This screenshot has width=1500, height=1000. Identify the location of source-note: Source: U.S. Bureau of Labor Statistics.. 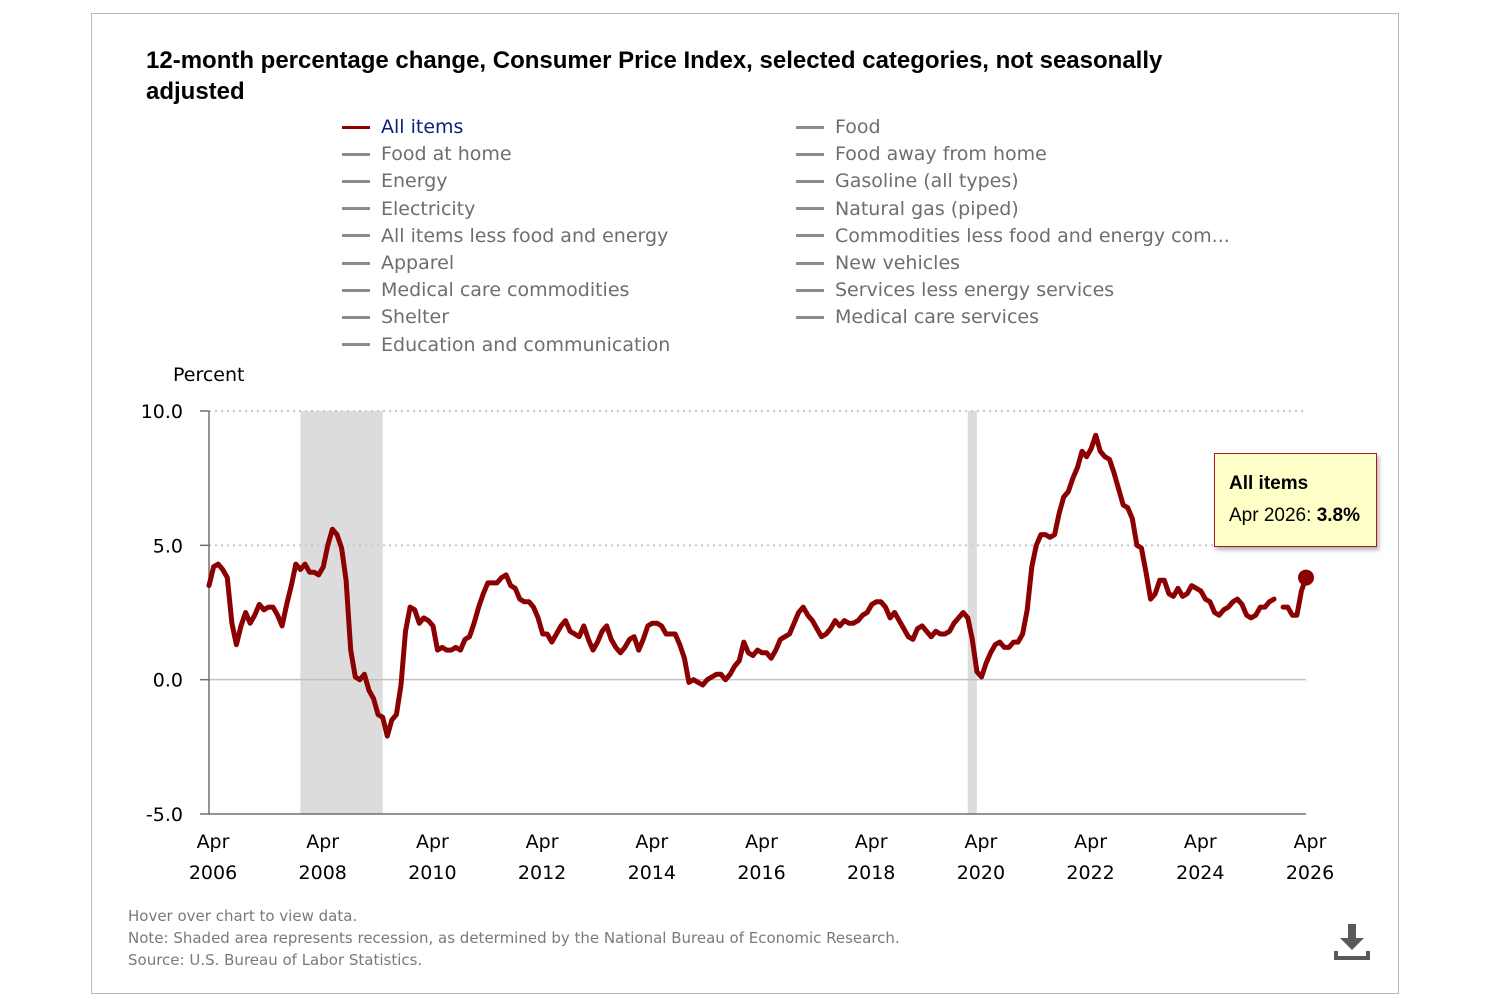
(275, 960).